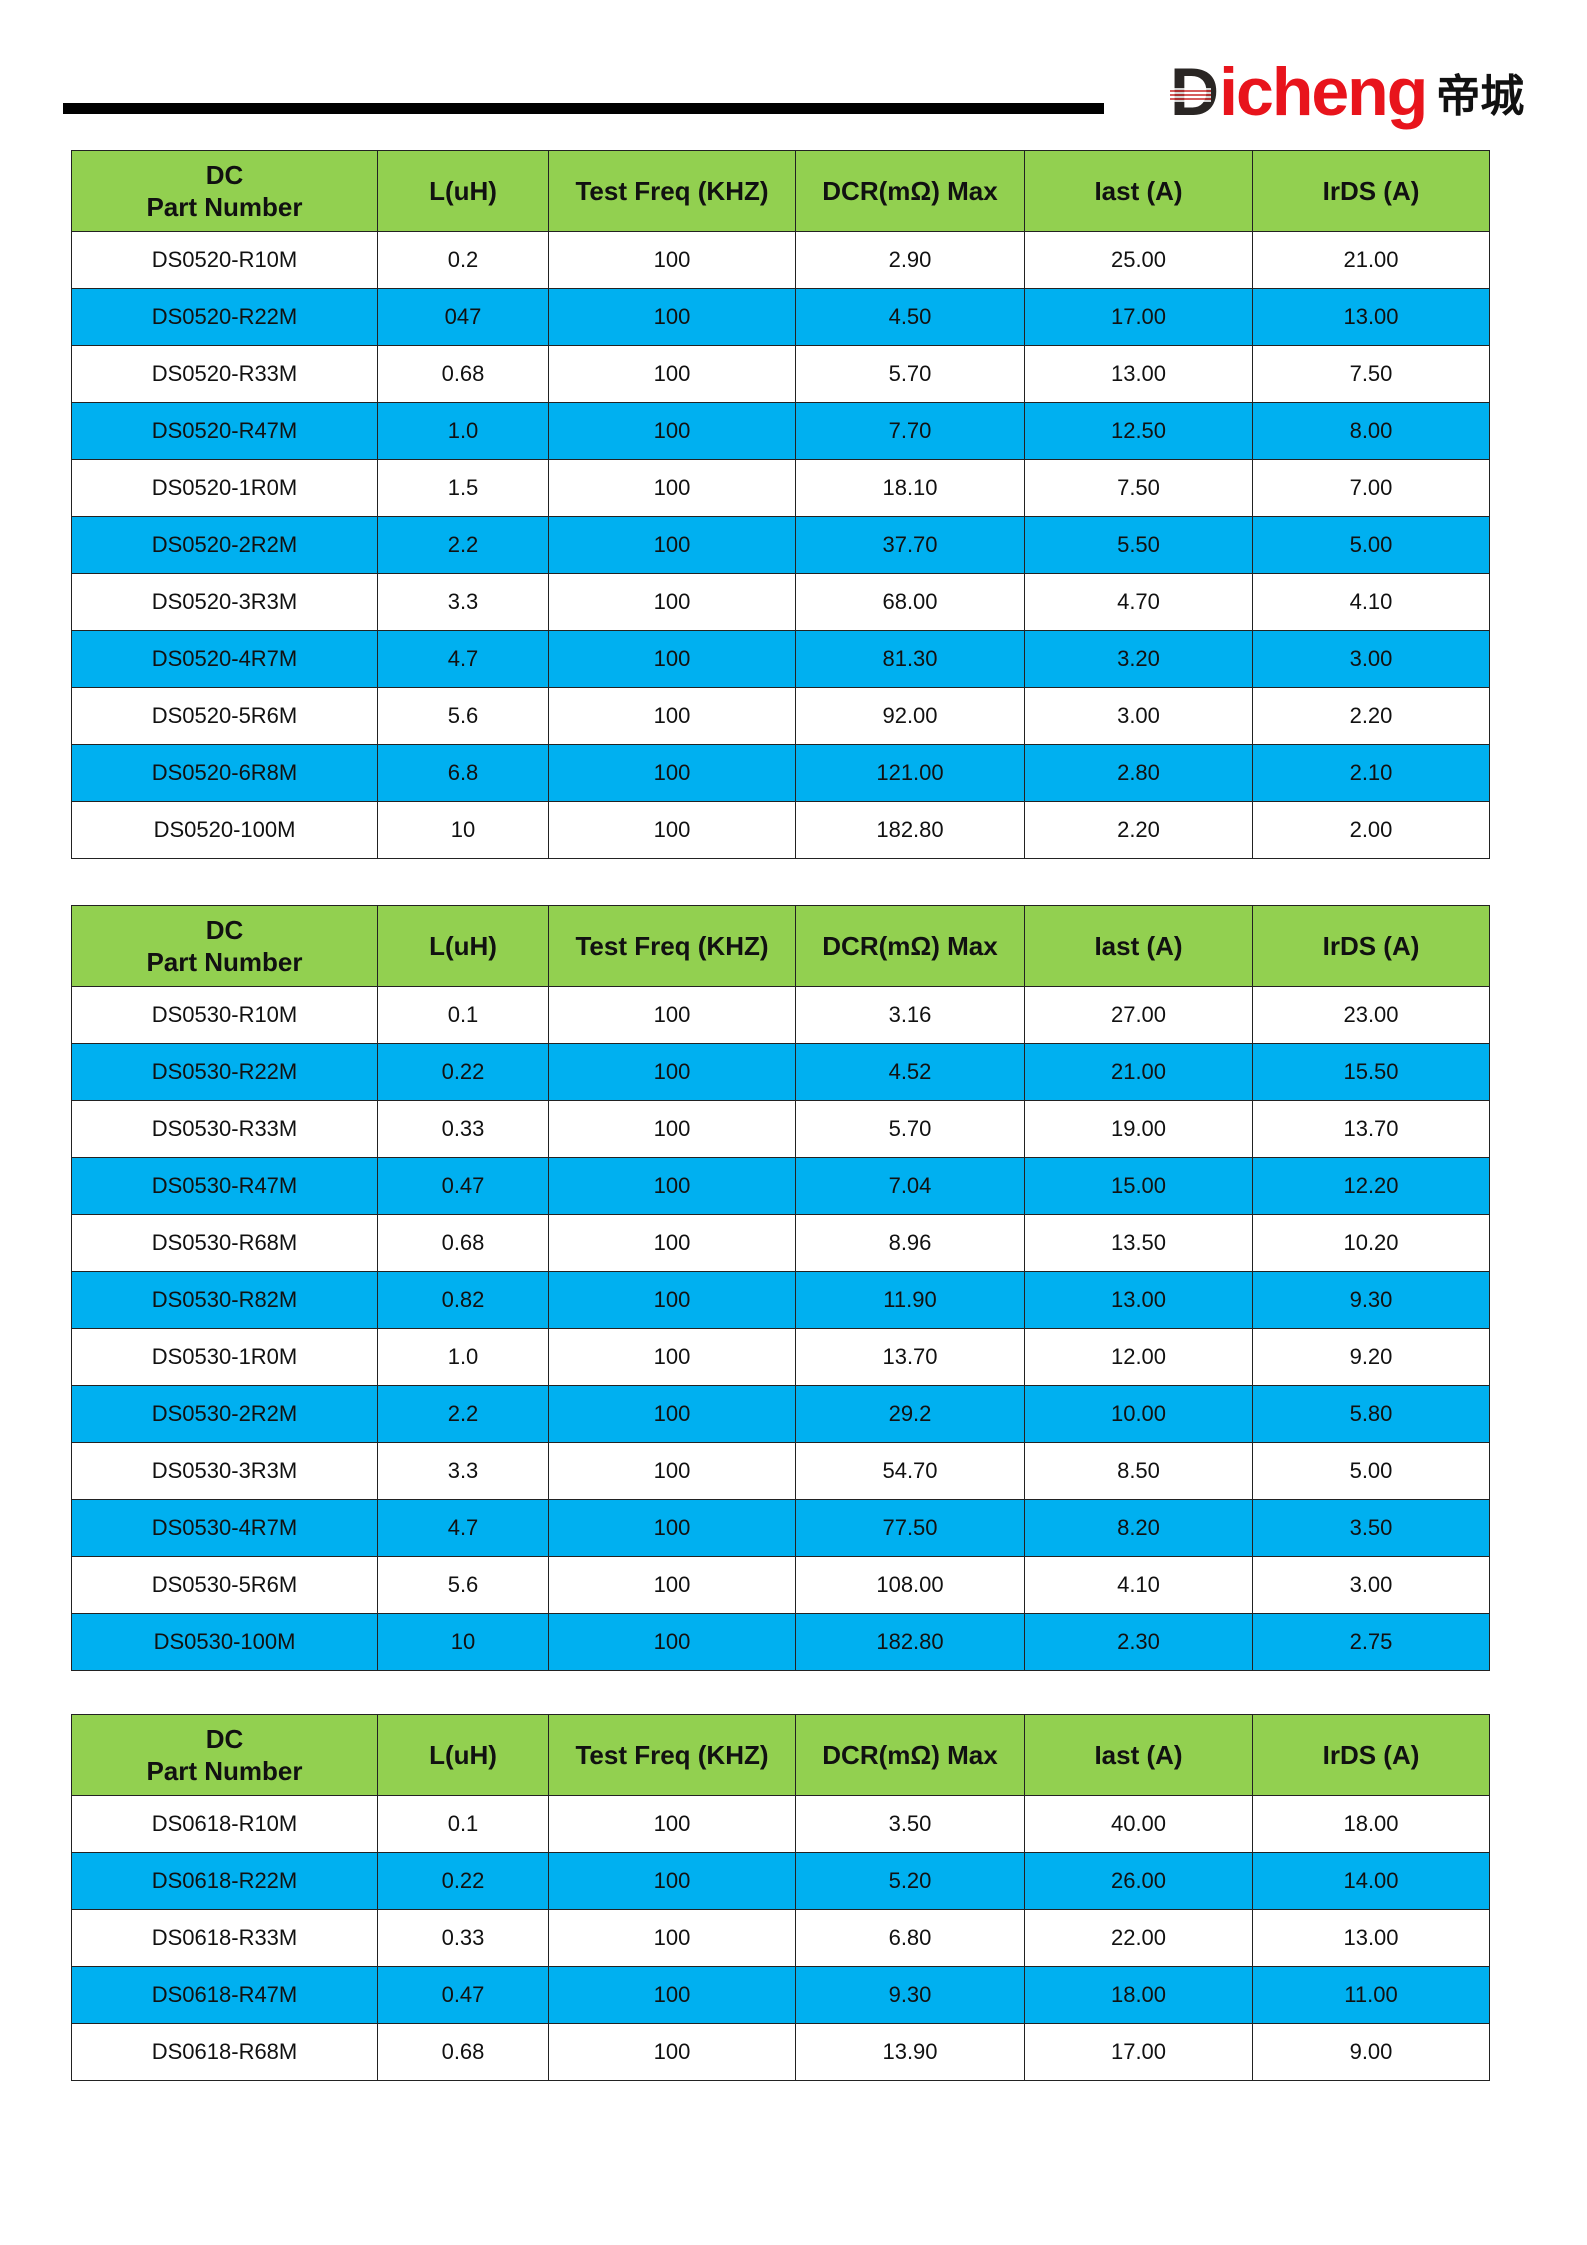  I want to click on cell-iast: 18.00, so click(1138, 1995).